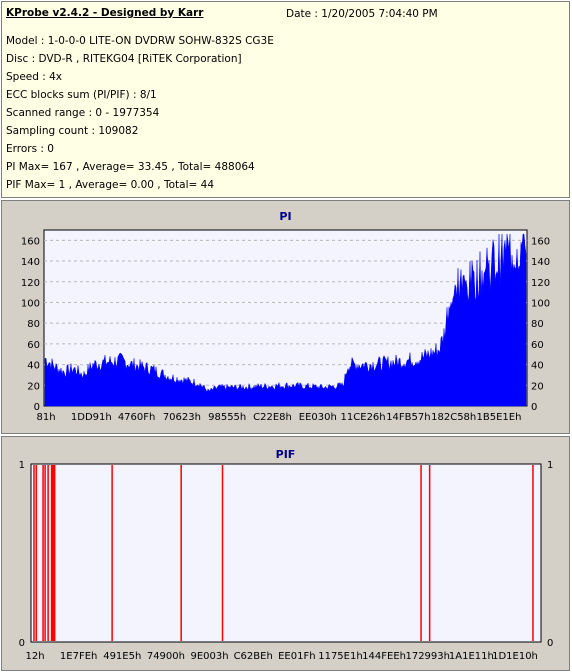 This screenshot has width=572, height=672. I want to click on ecc-line: ECC blocks sum (PI/PIF) : 8/1, so click(81, 95).